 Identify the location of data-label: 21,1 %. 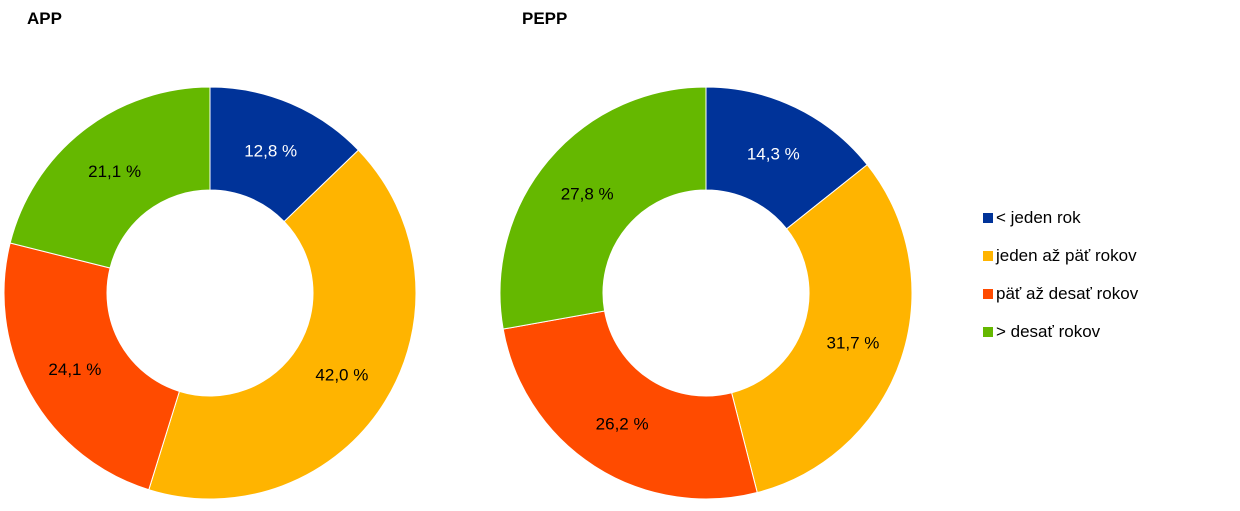
(114, 171).